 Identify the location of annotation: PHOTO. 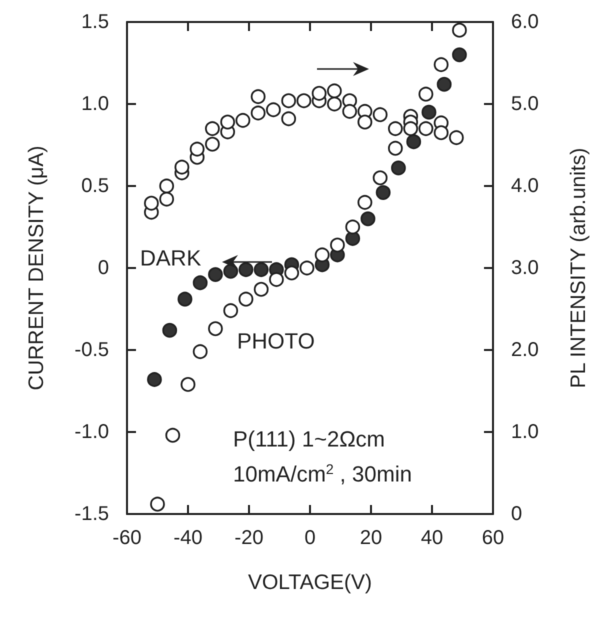
(276, 341).